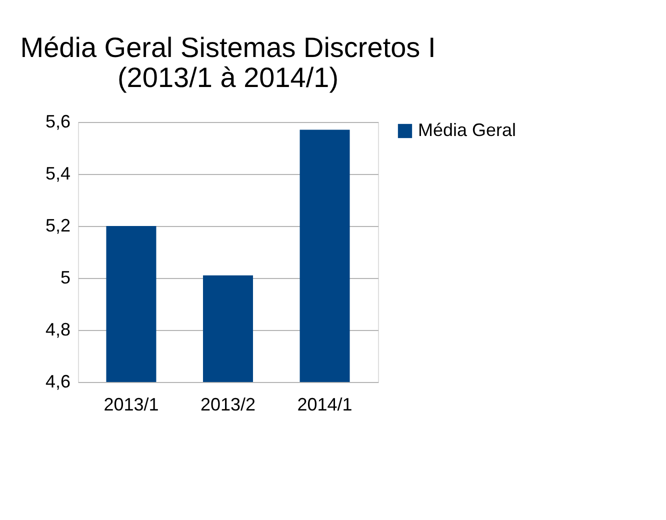 This screenshot has height=520, width=666. Describe the element at coordinates (65, 278) in the screenshot. I see `y-tick-label: 5` at that location.